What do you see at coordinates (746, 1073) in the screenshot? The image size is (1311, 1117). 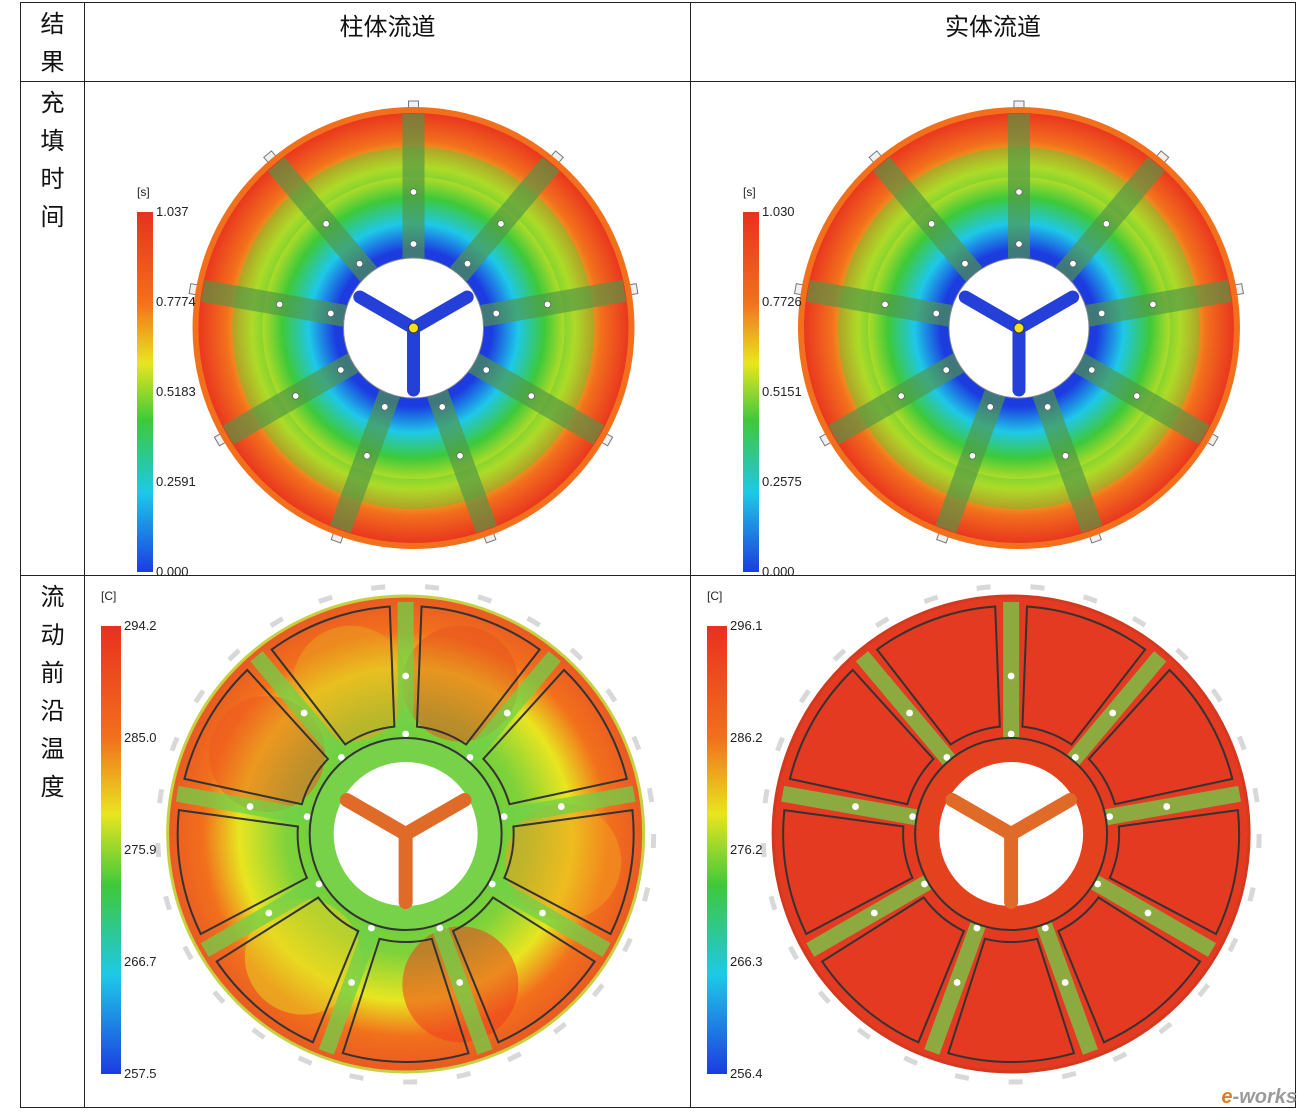 I see `legend-tick-label: 256.4` at bounding box center [746, 1073].